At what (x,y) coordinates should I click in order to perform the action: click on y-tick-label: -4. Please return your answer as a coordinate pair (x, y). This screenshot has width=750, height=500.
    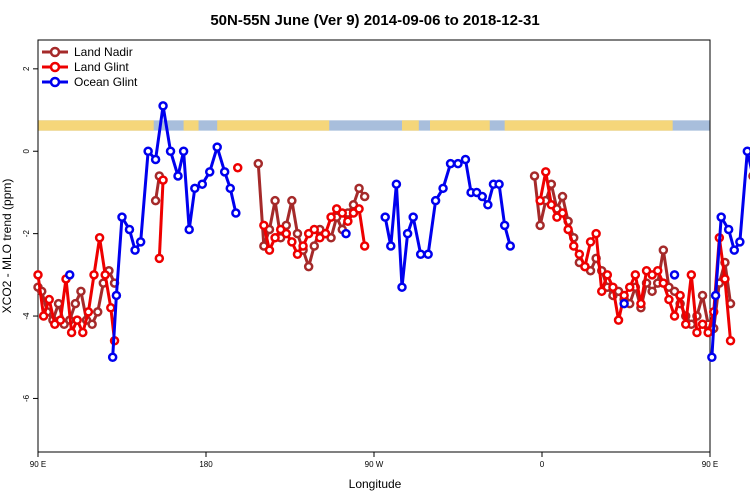
    Looking at the image, I should click on (26, 316).